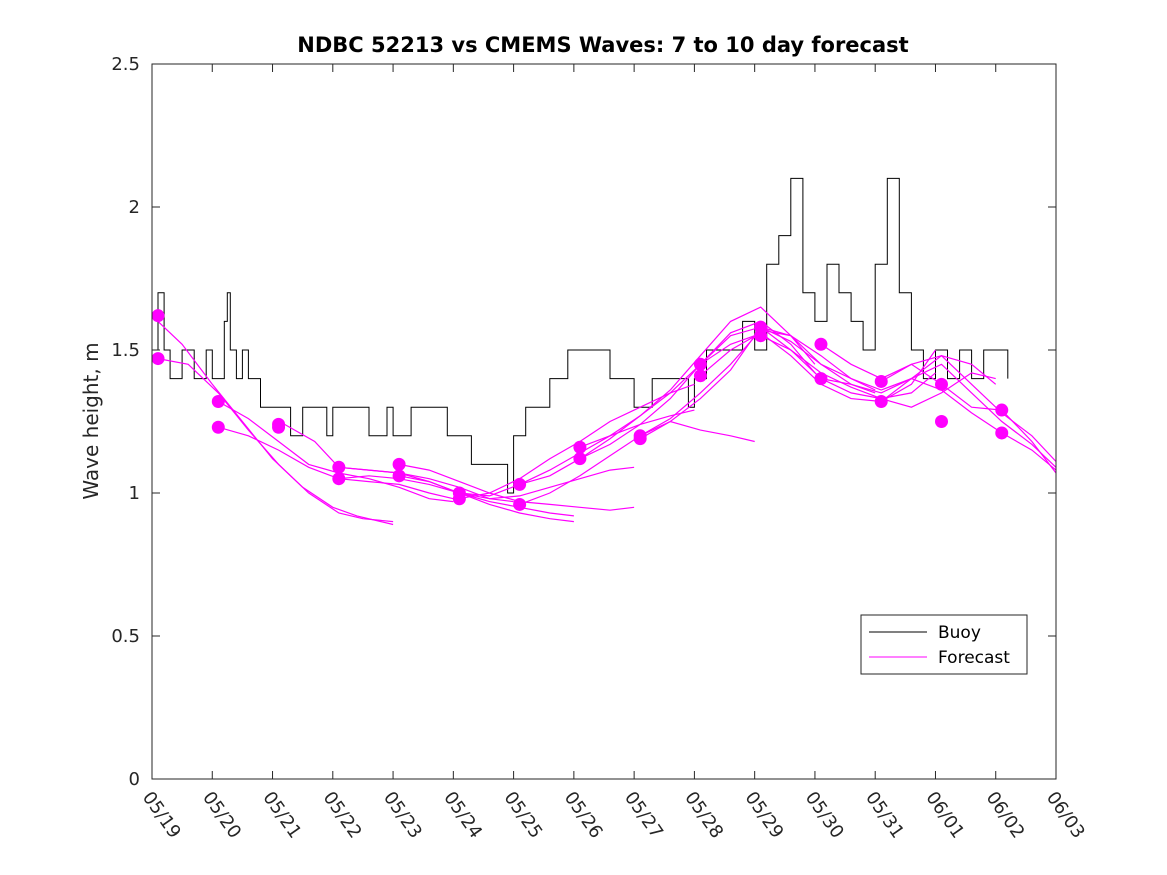 The height and width of the screenshot is (875, 1167). Describe the element at coordinates (134, 493) in the screenshot. I see `y-tick-label: 1` at that location.